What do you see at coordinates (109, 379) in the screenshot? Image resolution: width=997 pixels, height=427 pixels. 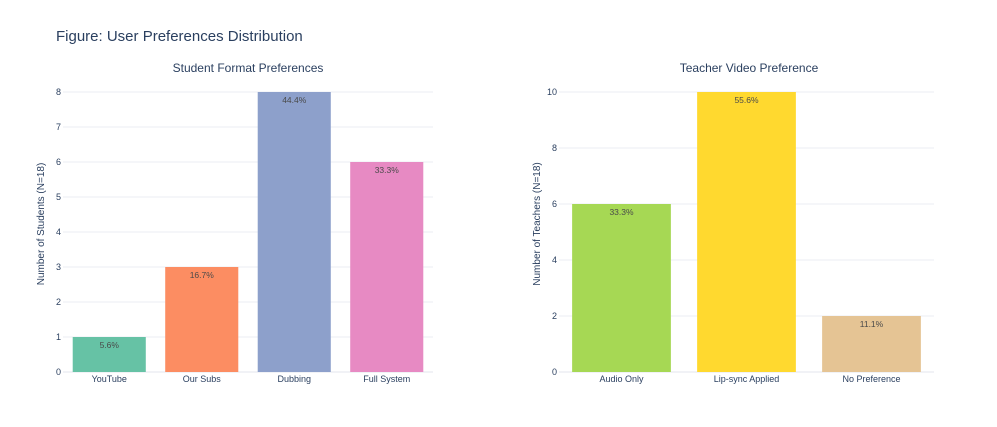 I see `student-x-tick-label-0: YouTube` at bounding box center [109, 379].